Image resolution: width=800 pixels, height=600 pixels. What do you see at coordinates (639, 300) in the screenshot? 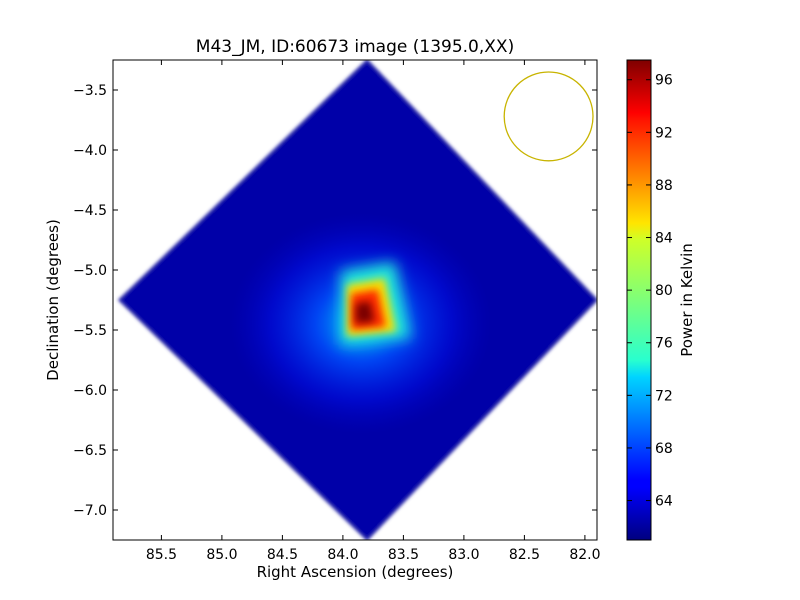
I see `colorbar` at bounding box center [639, 300].